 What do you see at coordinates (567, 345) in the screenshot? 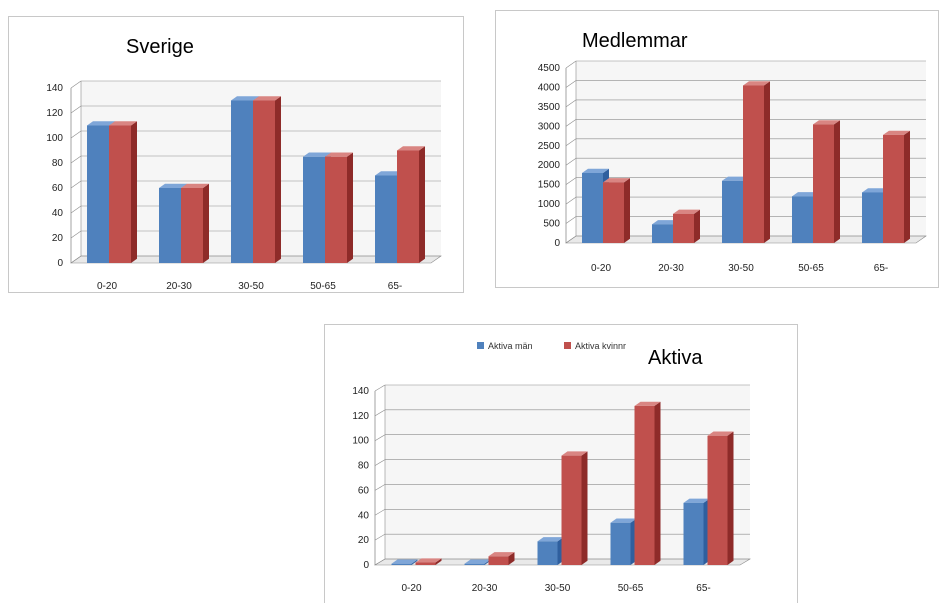
I see `legend-swatch-kvinn` at bounding box center [567, 345].